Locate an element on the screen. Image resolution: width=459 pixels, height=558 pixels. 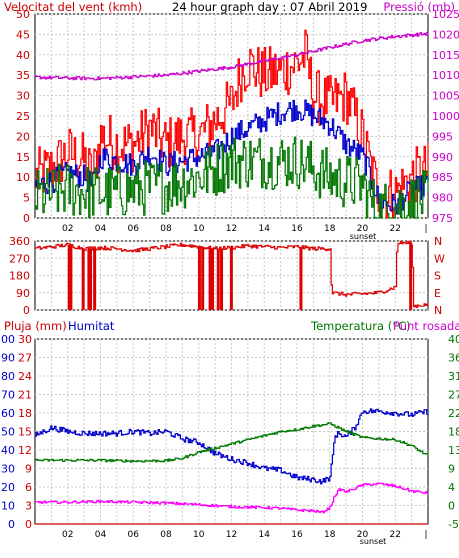
y-tick-label: 985 is located at coordinates (442, 177).